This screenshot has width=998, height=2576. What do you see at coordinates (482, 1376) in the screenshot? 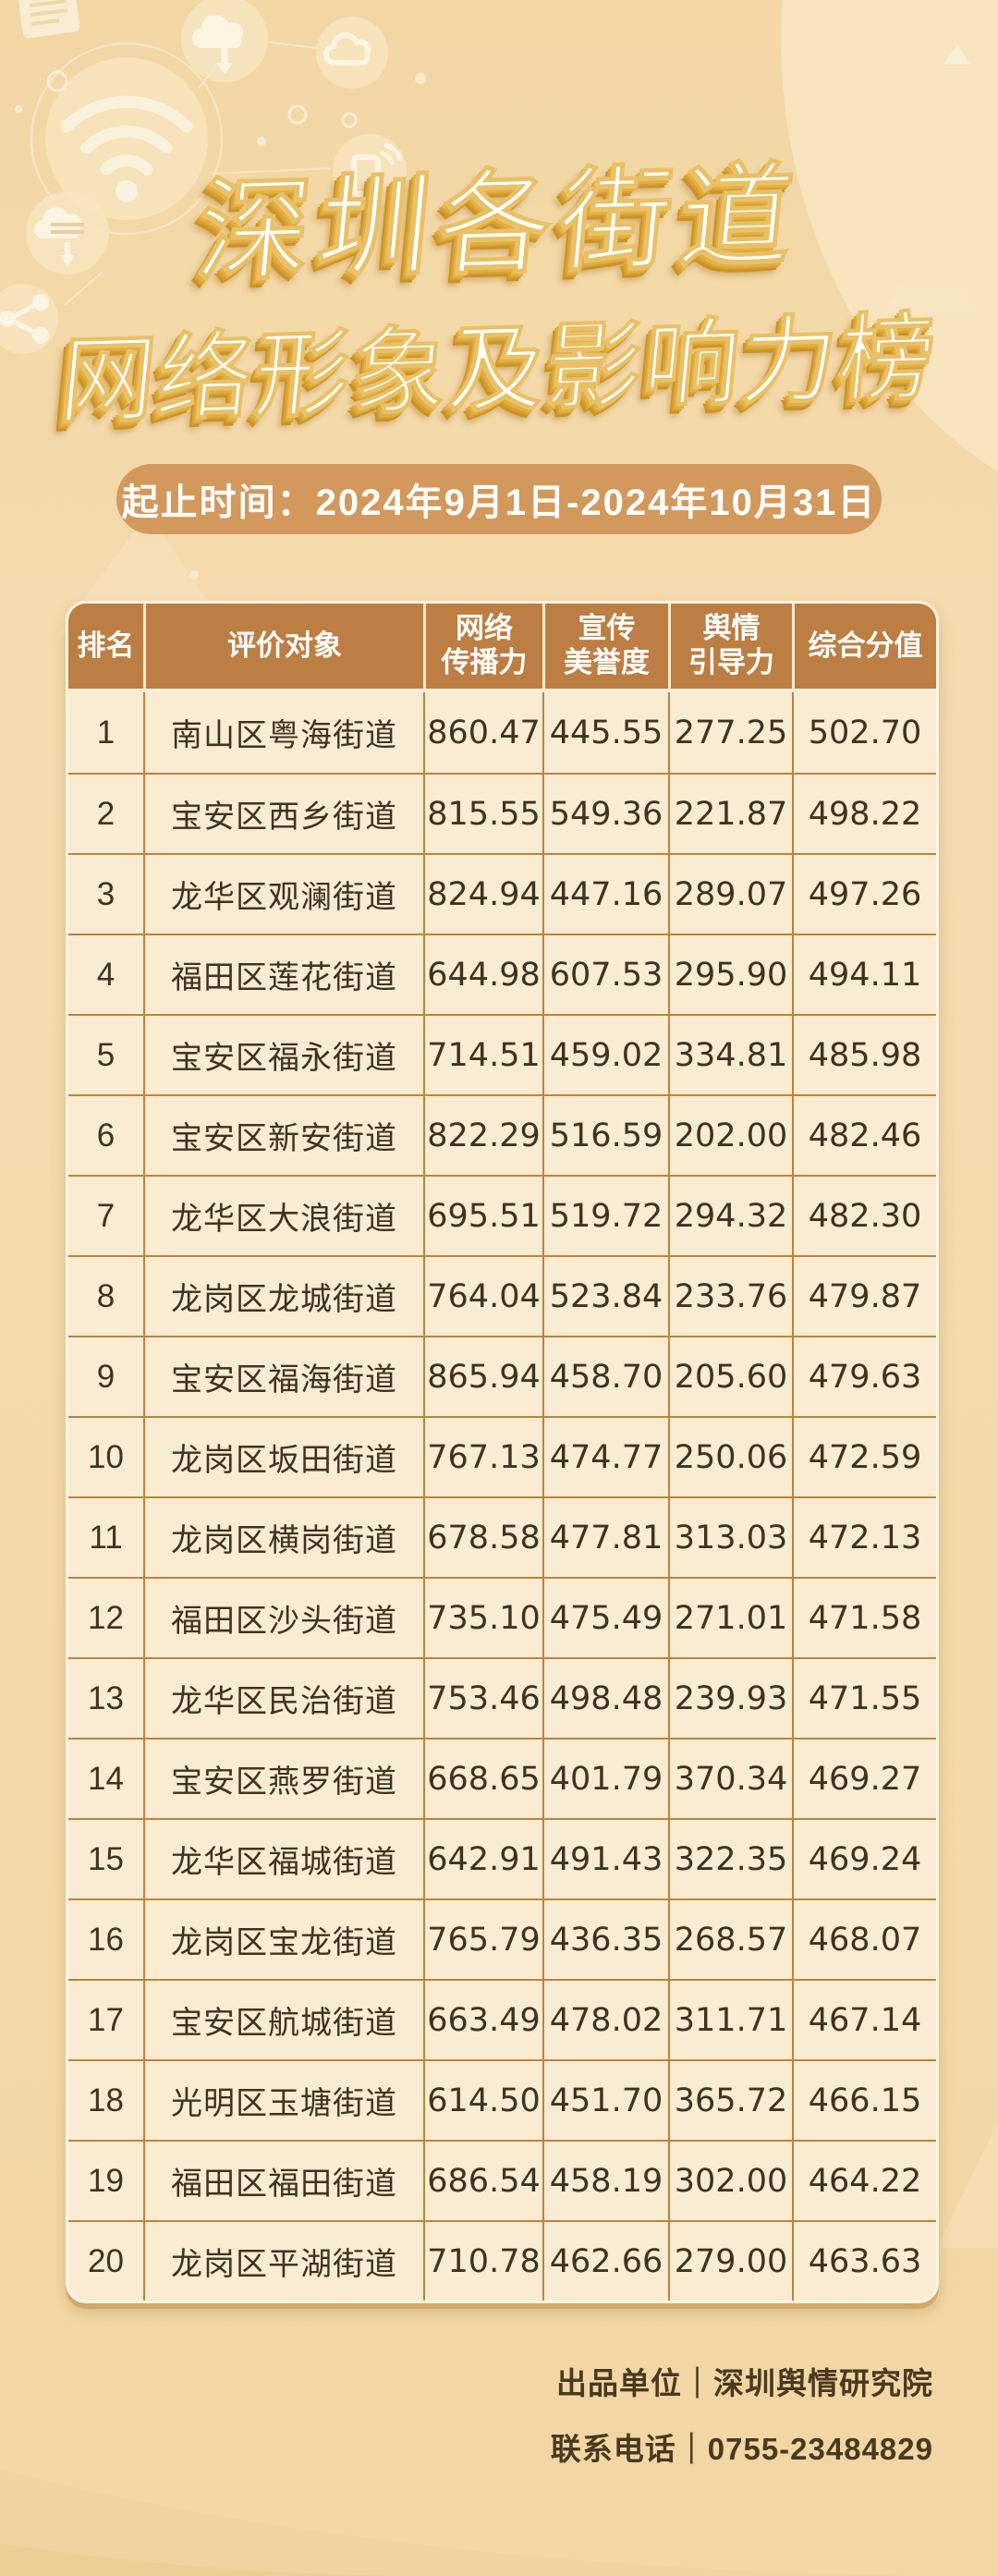
I see `spread-score-cell: 865.94` at bounding box center [482, 1376].